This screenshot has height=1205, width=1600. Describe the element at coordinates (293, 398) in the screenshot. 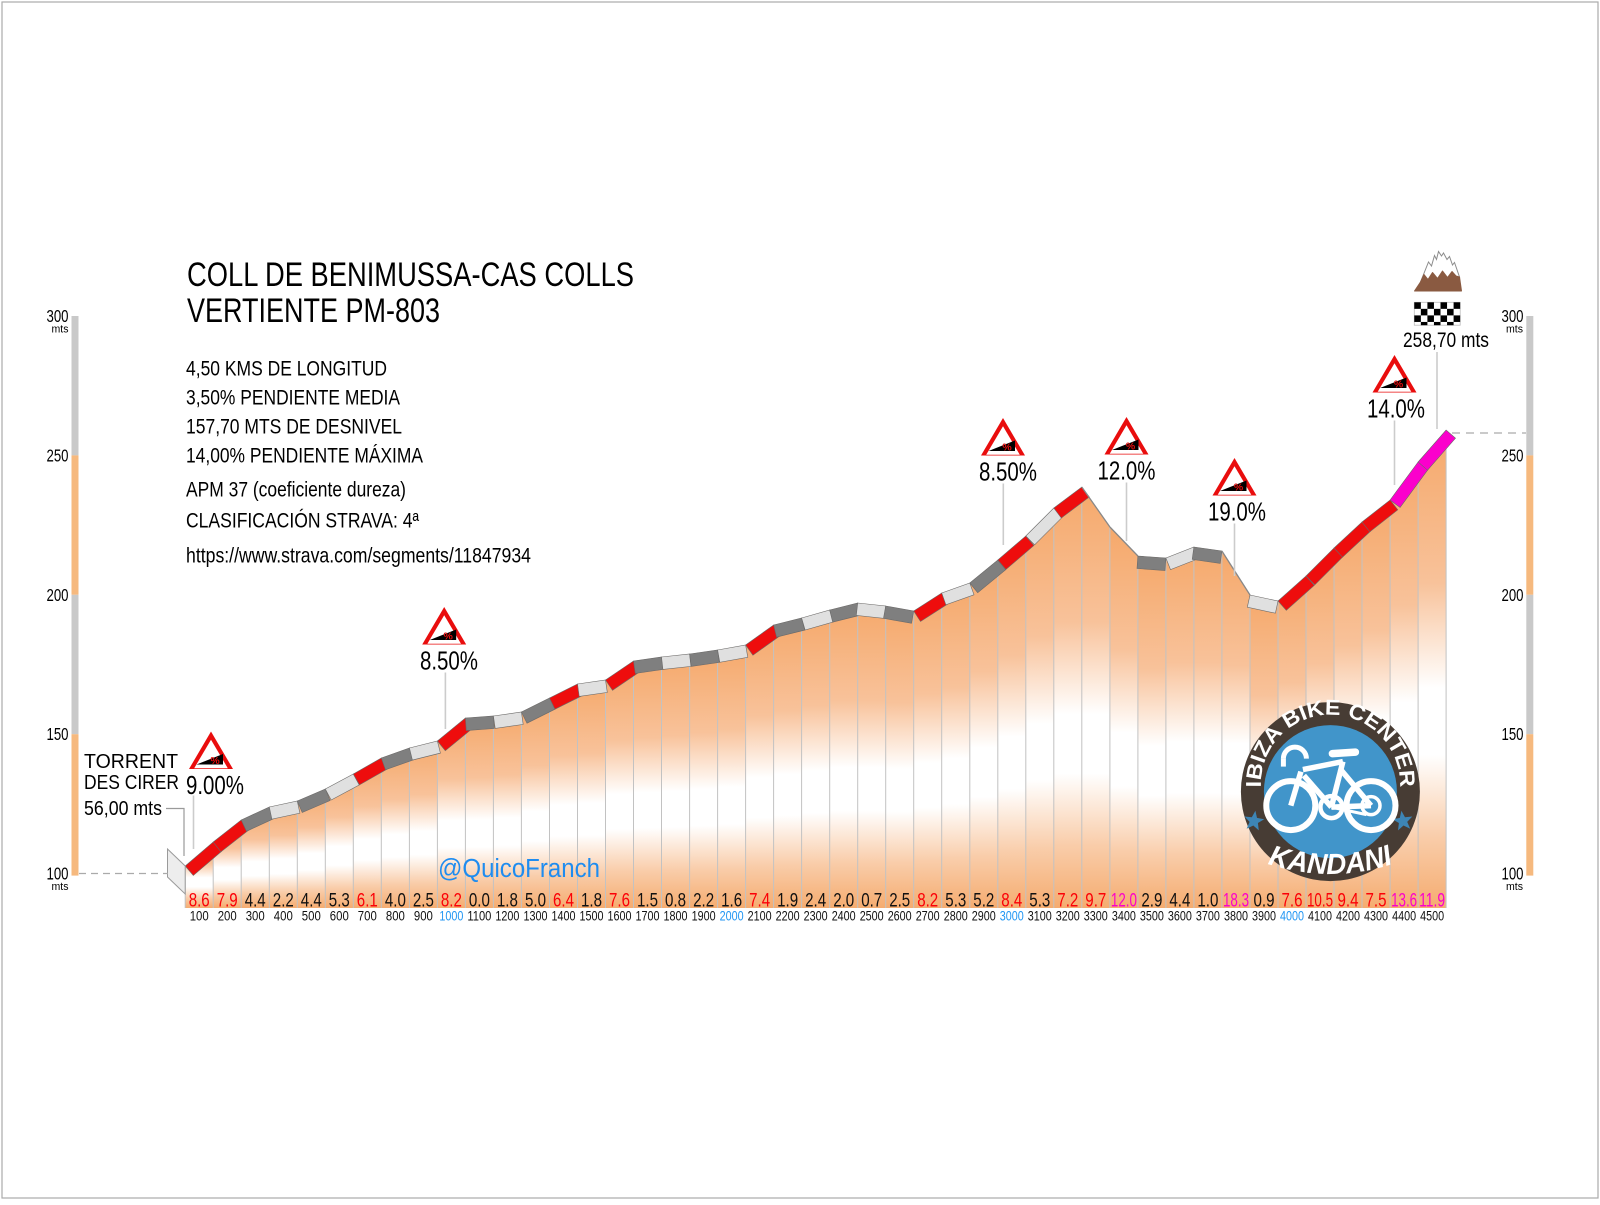

I see `svg-text: 3,50% PENDIENTE MEDIA` at that location.